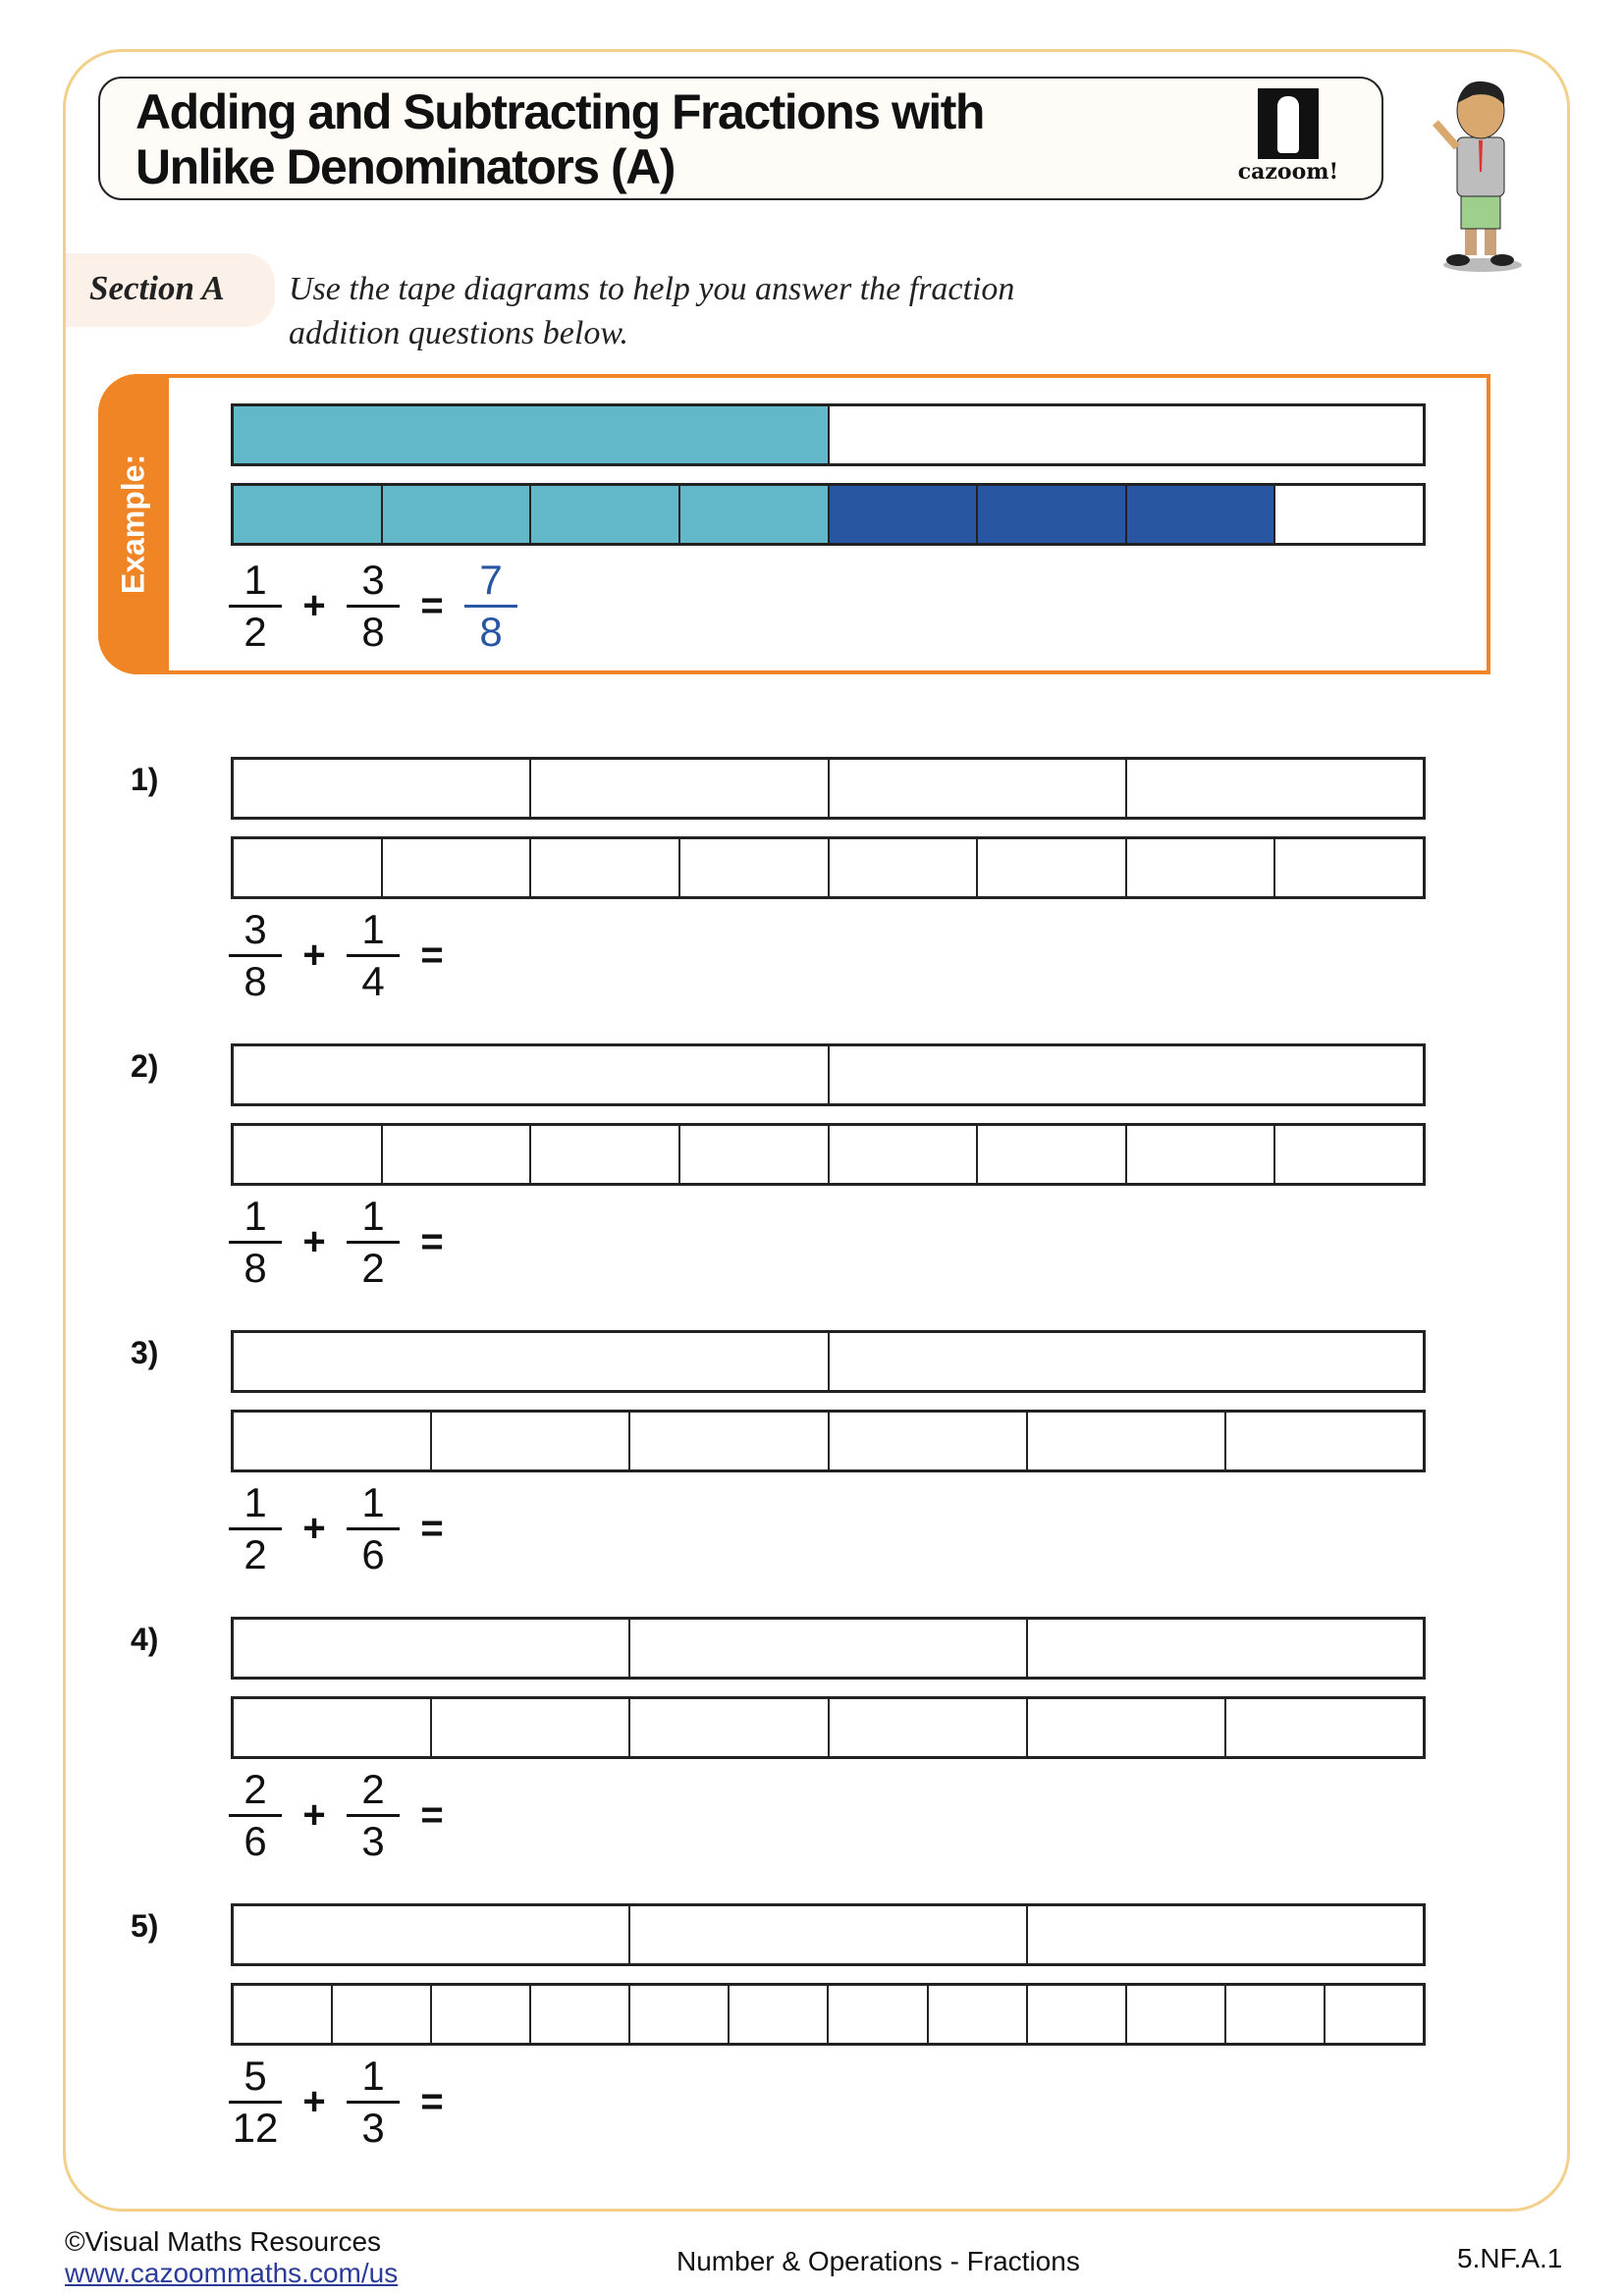  I want to click on example-tape-top, so click(828, 435).